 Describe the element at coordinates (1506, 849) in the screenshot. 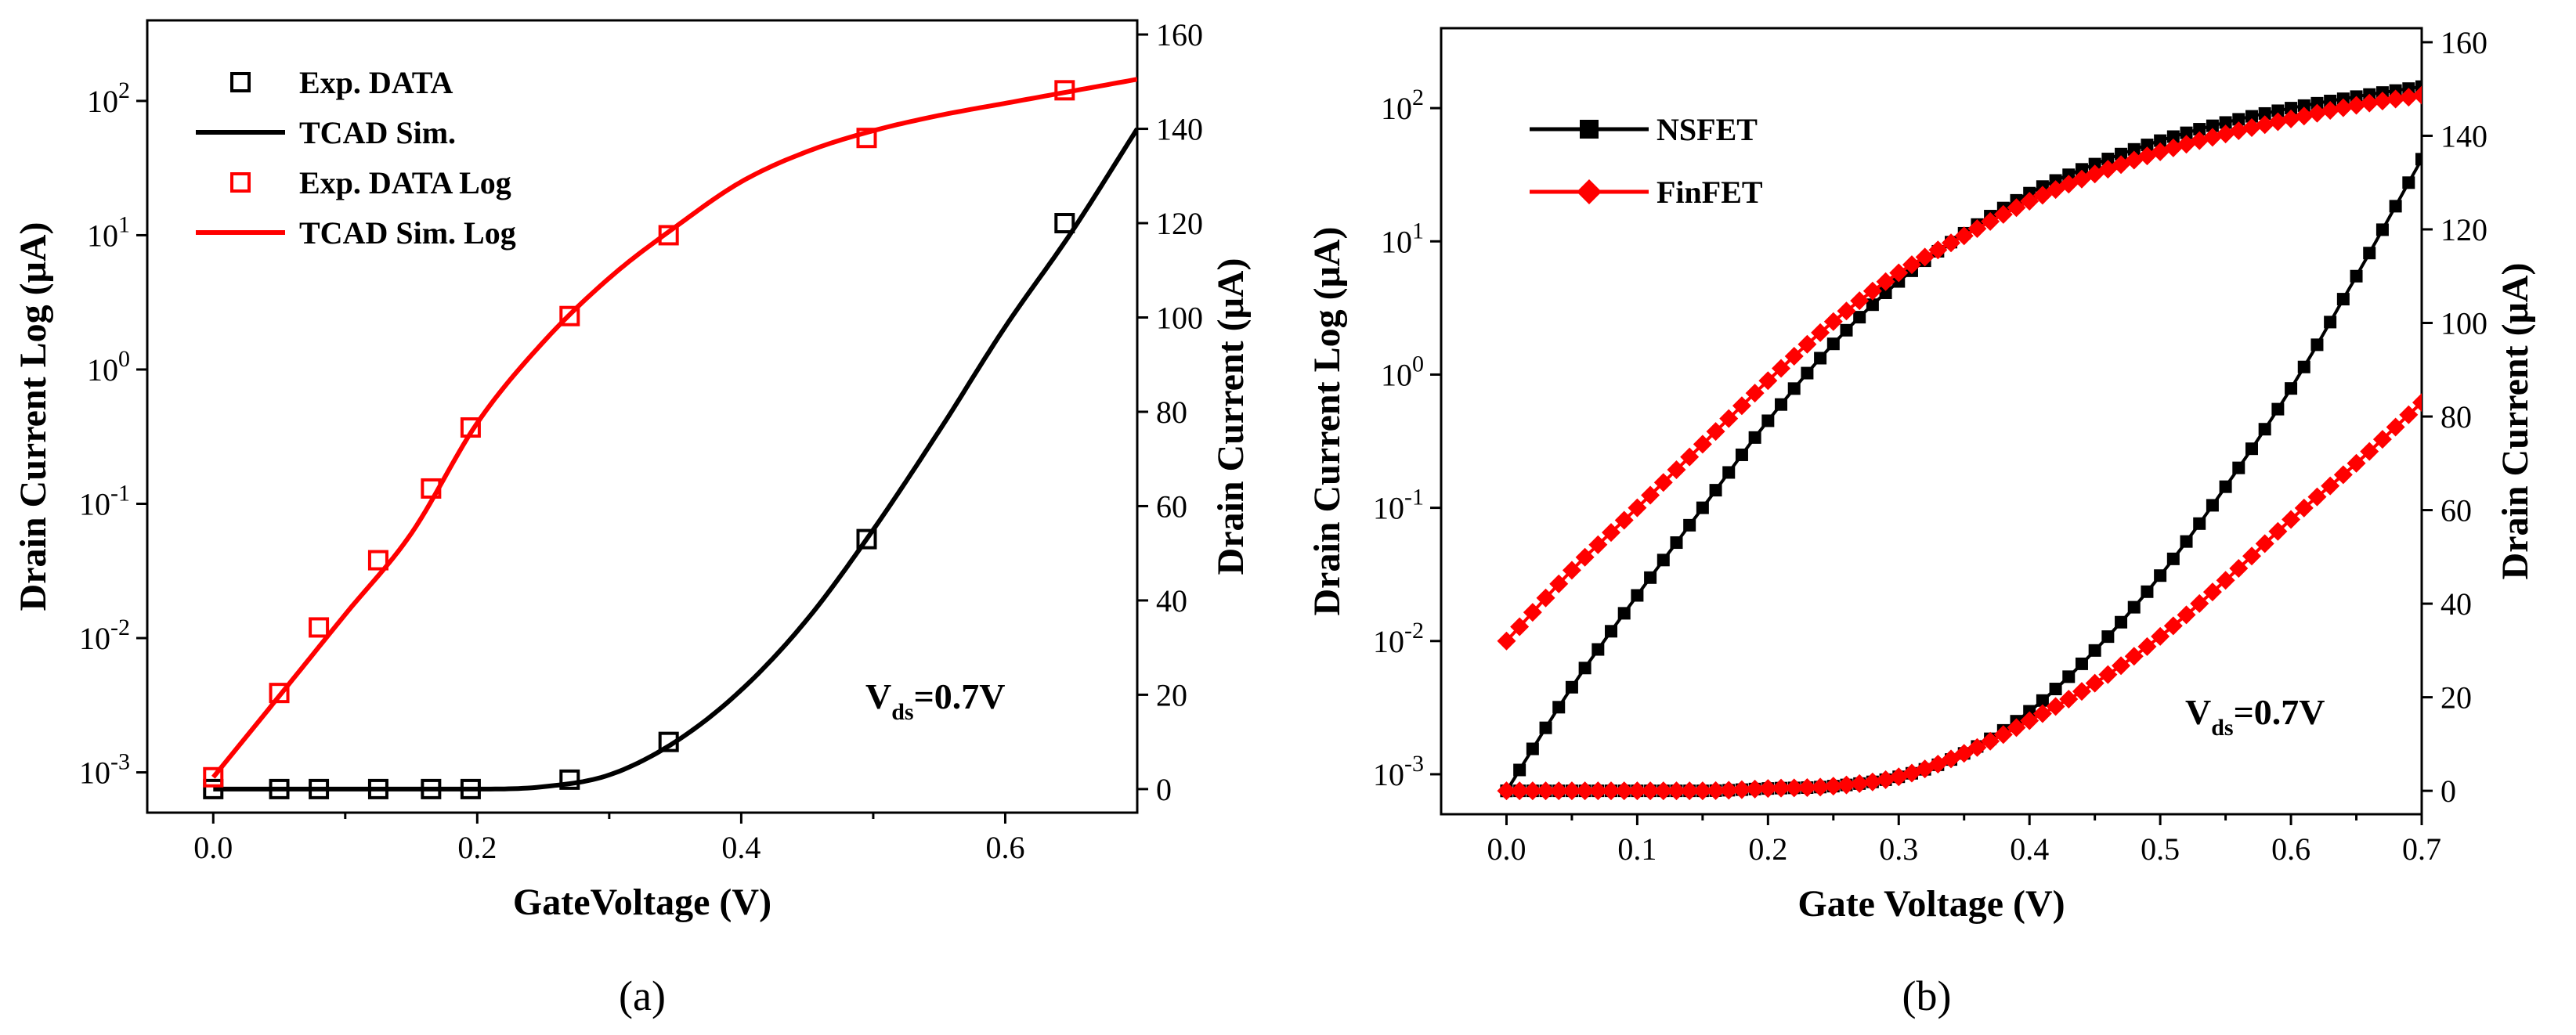

I see `x-tick-label: 0.0` at that location.